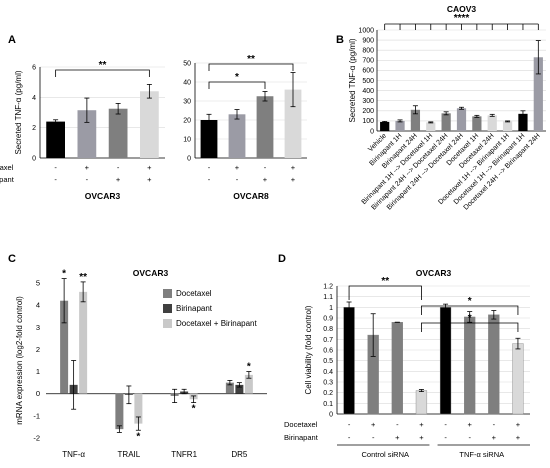 The width and height of the screenshot is (550, 468). I want to click on sig-d-3-label: *, so click(470, 318).